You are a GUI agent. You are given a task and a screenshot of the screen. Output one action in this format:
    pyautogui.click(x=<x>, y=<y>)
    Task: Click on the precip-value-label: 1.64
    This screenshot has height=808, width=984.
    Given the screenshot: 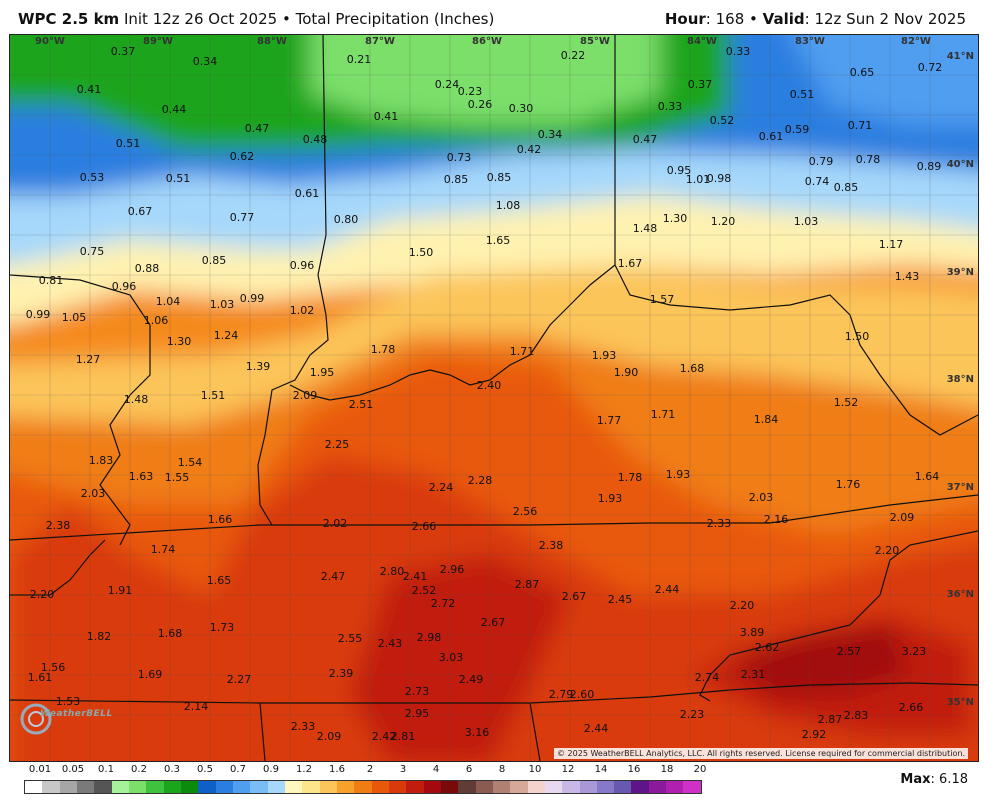 What is the action you would take?
    pyautogui.click(x=927, y=476)
    